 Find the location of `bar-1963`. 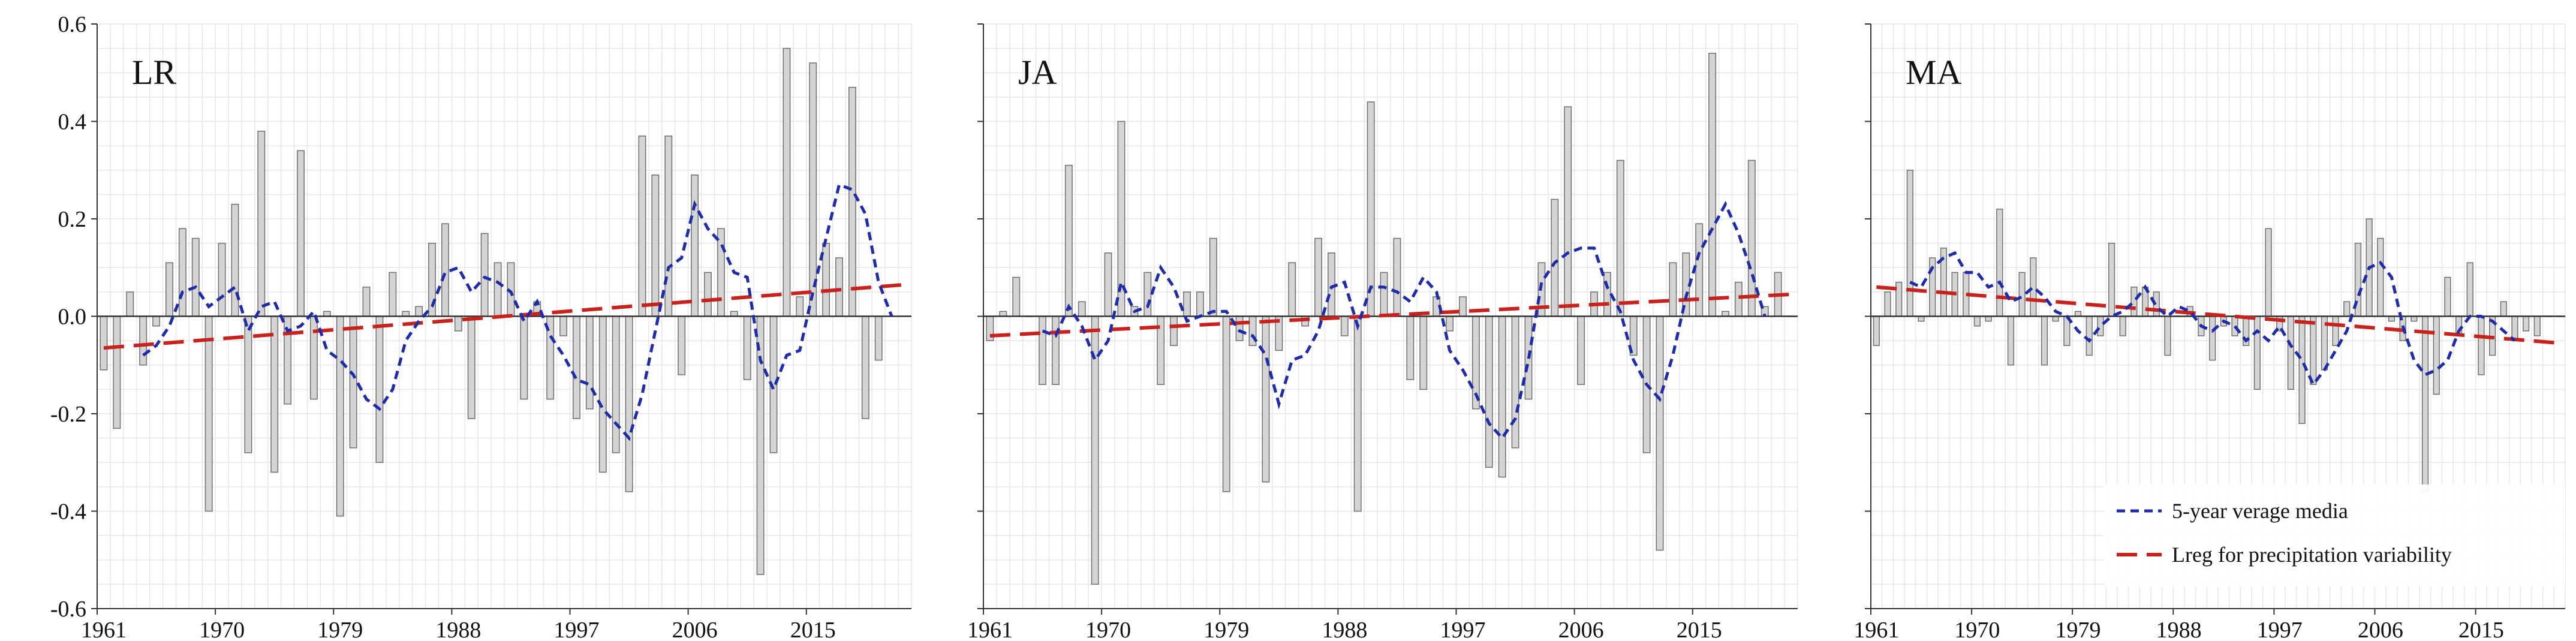

bar-1963 is located at coordinates (130, 304).